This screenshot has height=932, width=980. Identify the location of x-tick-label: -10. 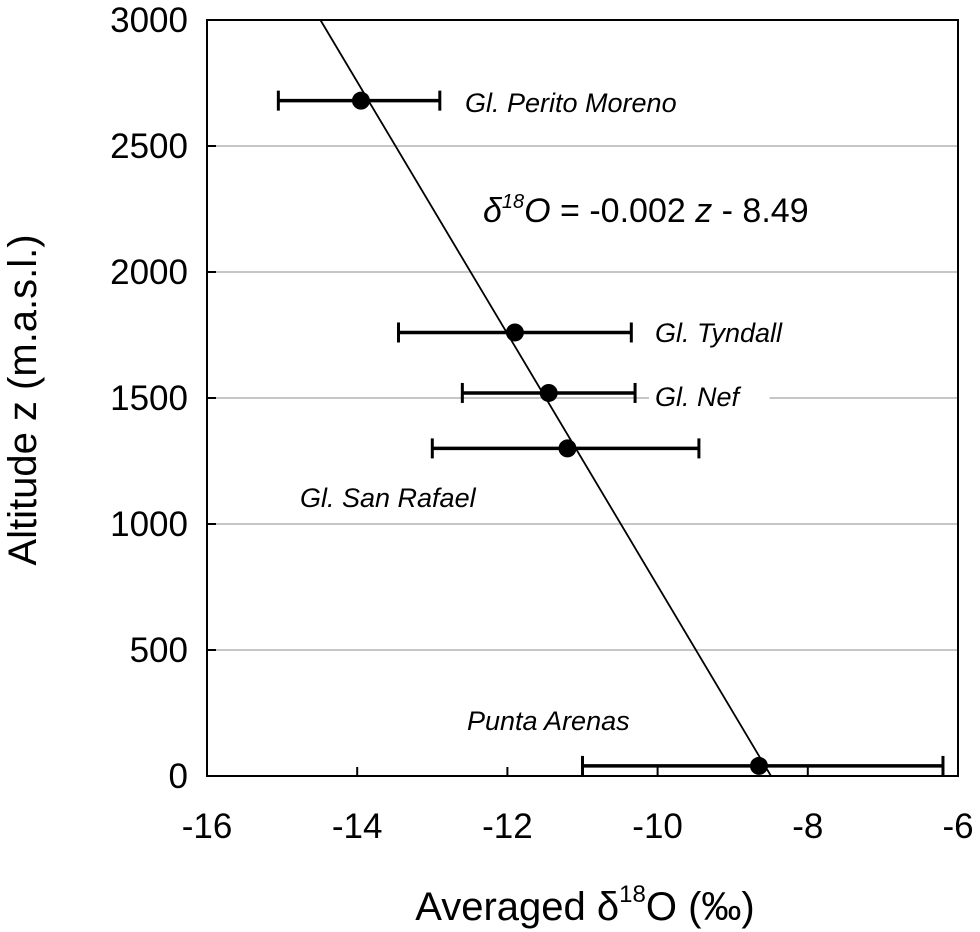
(657, 826).